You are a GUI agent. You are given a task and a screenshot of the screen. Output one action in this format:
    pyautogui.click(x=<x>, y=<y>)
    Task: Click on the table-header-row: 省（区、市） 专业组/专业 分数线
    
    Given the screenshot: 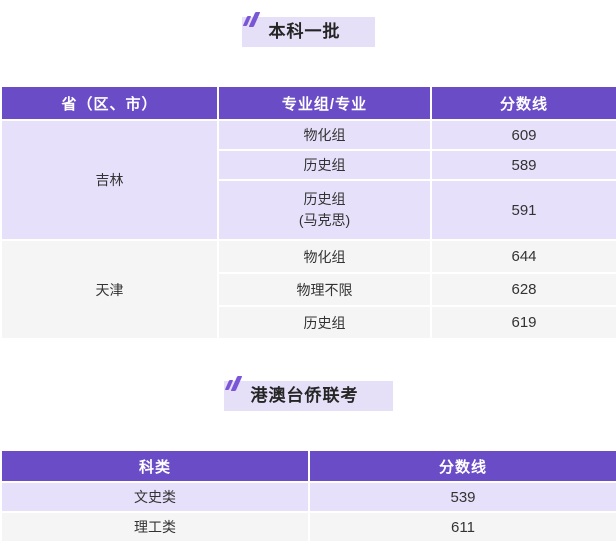 What is the action you would take?
    pyautogui.click(x=308, y=103)
    